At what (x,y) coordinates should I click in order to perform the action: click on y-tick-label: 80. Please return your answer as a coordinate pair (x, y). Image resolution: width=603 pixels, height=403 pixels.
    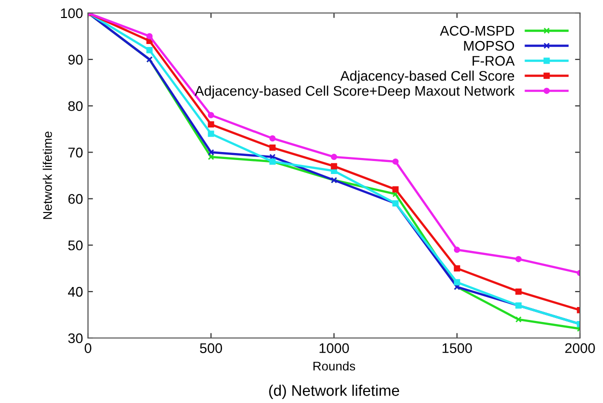
    Looking at the image, I should click on (75, 106).